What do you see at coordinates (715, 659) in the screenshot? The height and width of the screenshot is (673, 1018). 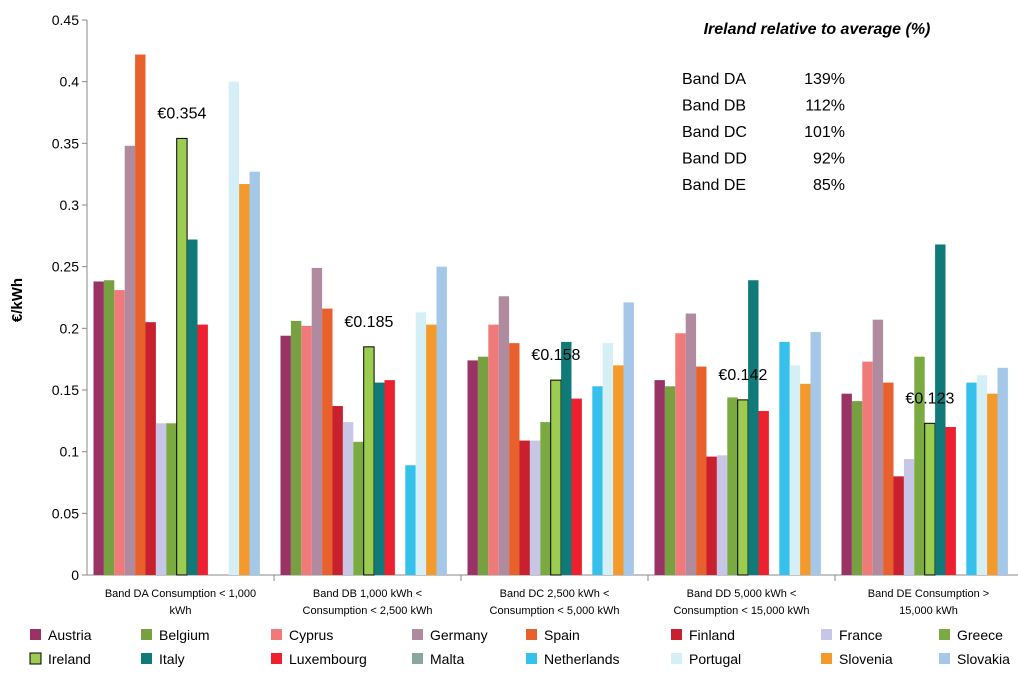 I see `legend-label: Portugal` at bounding box center [715, 659].